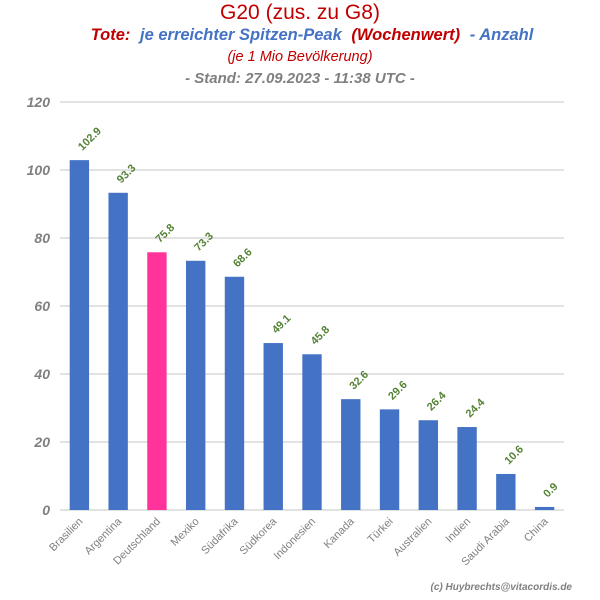  What do you see at coordinates (381, 531) in the screenshot?
I see `x-tick-label: Türkei` at bounding box center [381, 531].